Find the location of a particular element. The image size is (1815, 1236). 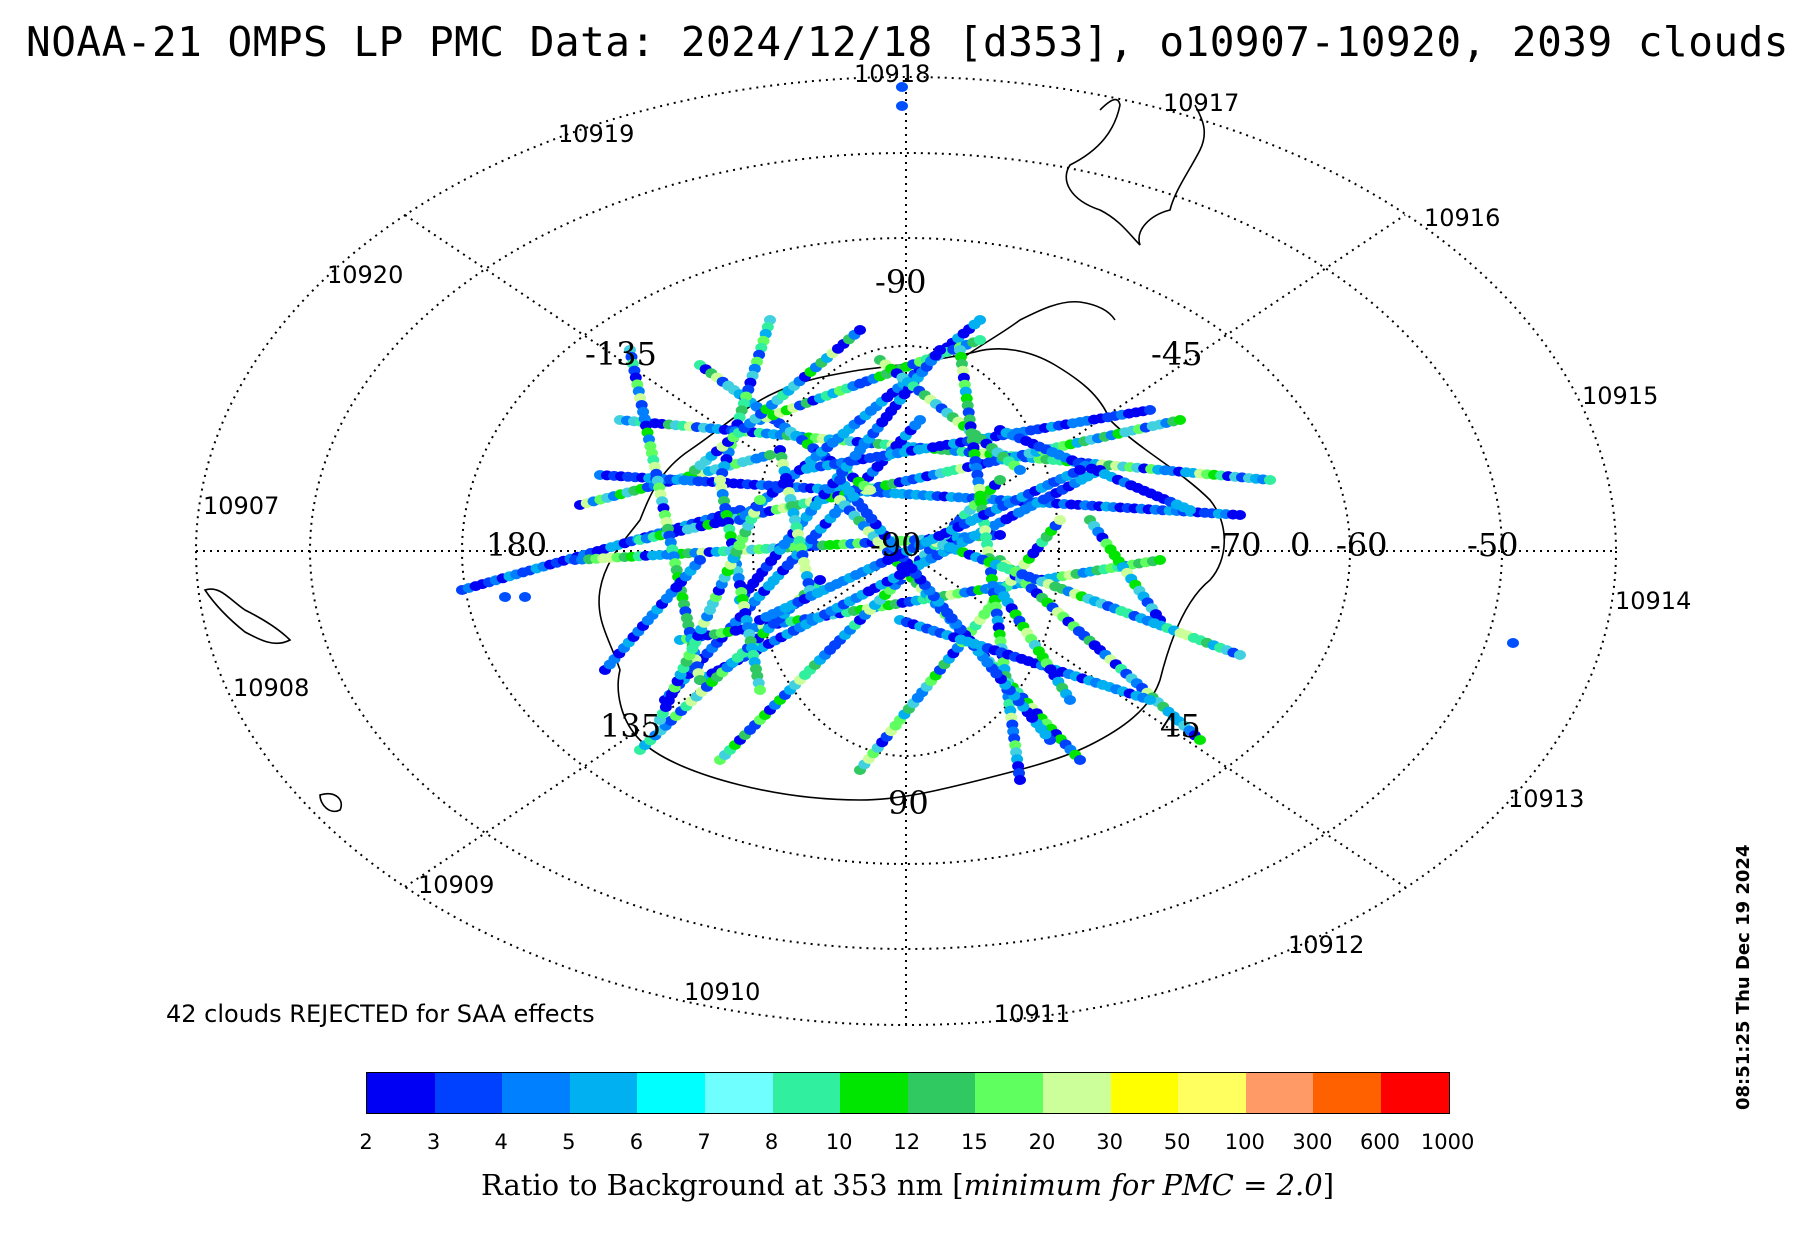

colorbar-tick-label: 10 is located at coordinates (839, 1142).